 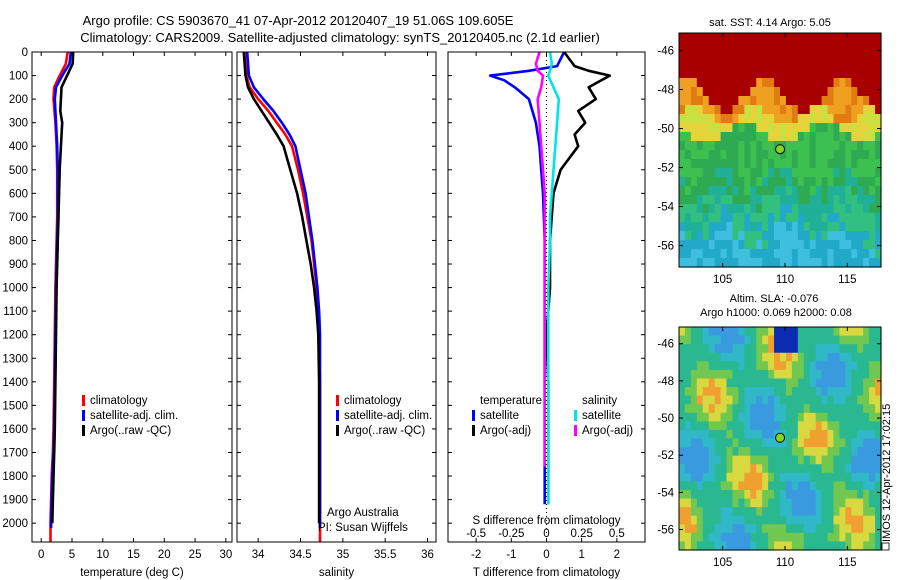 What do you see at coordinates (15, 501) in the screenshot?
I see `temperature-ytick-label: 1900` at bounding box center [15, 501].